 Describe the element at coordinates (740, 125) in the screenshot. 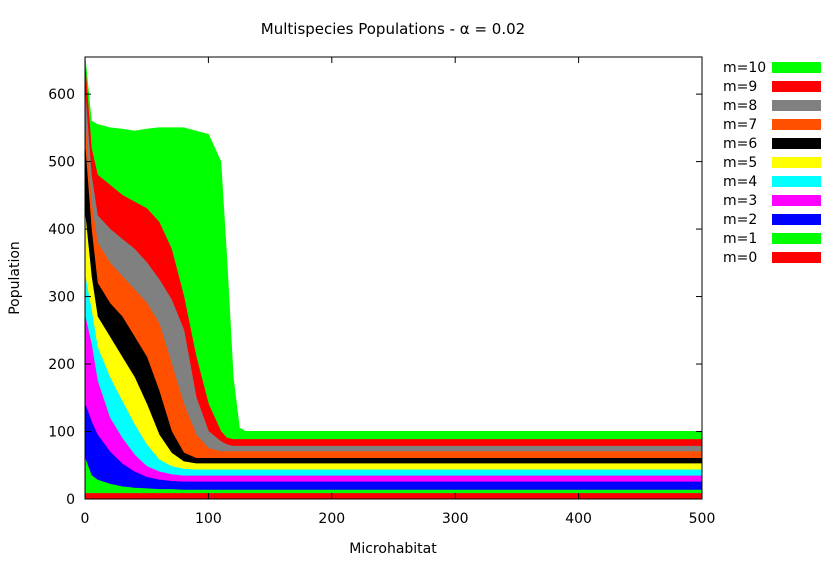

I see `legend-label-m-7: m=7` at that location.